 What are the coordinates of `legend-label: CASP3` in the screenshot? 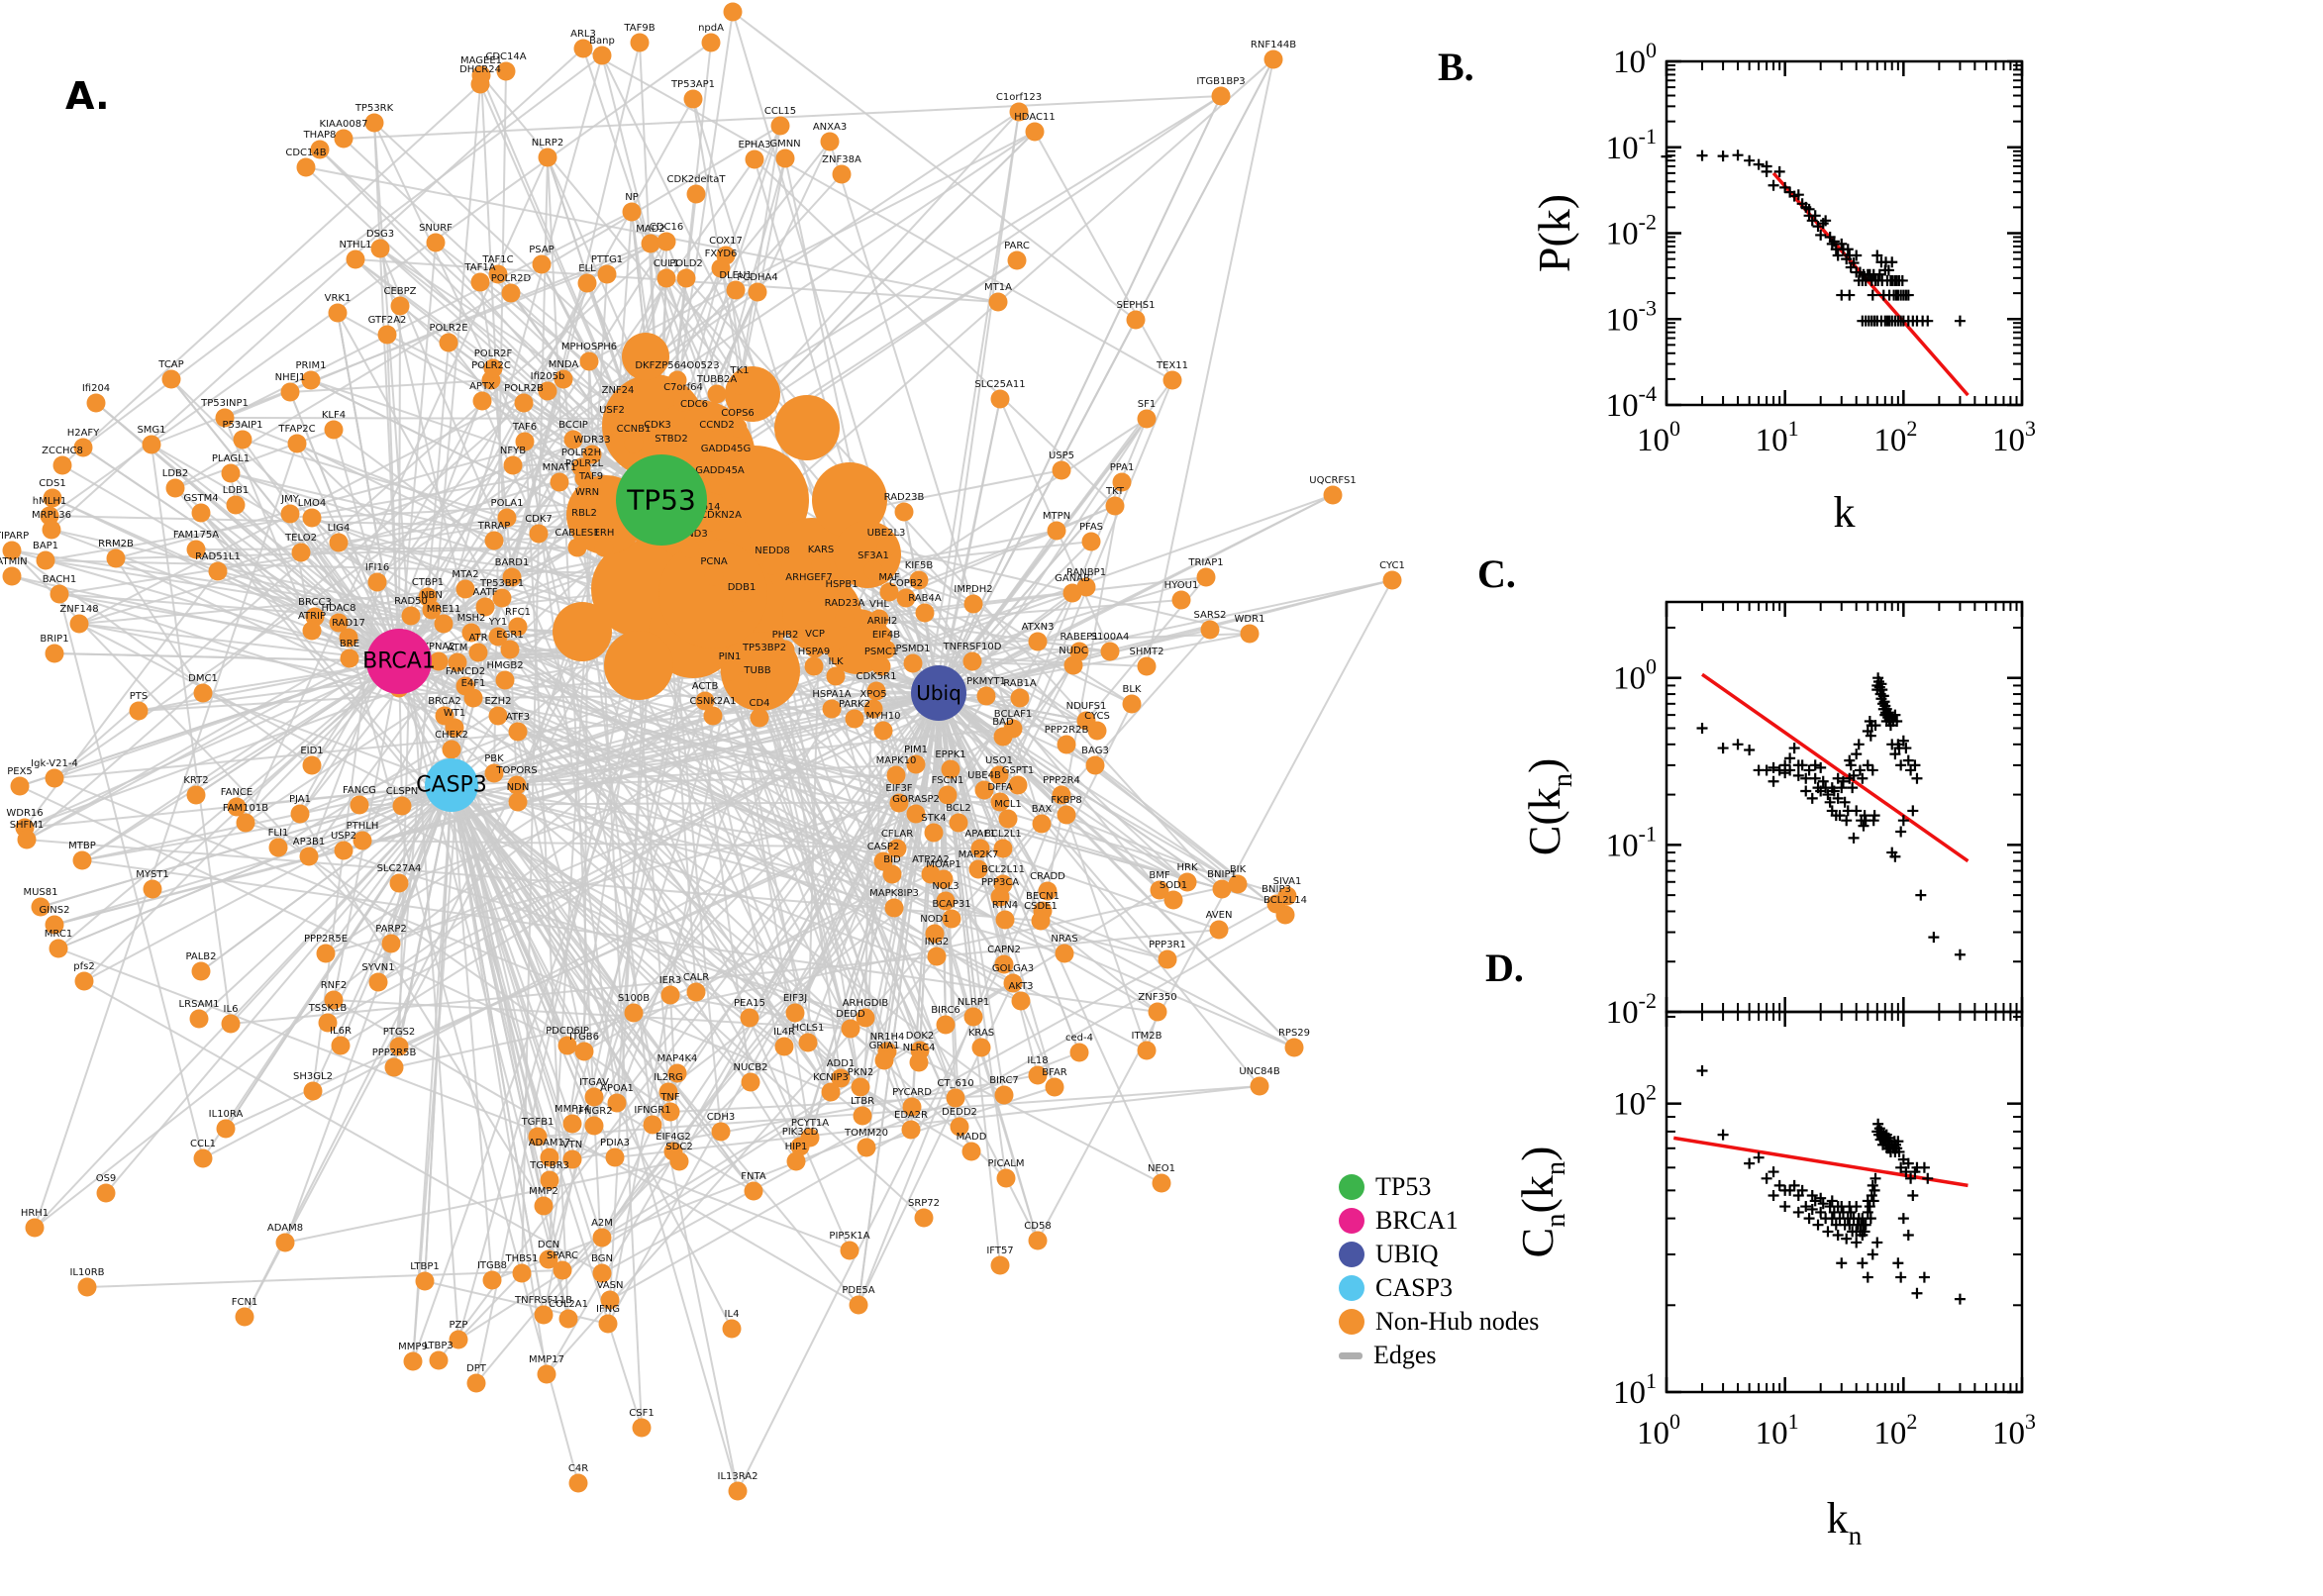 It's located at (1415, 1287).